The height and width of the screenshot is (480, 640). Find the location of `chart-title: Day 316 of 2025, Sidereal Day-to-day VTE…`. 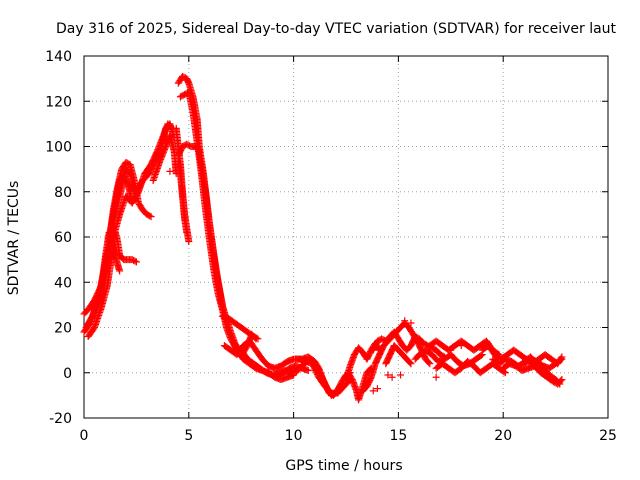

chart-title: Day 316 of 2025, Sidereal Day-to-day VTE… is located at coordinates (336, 29).